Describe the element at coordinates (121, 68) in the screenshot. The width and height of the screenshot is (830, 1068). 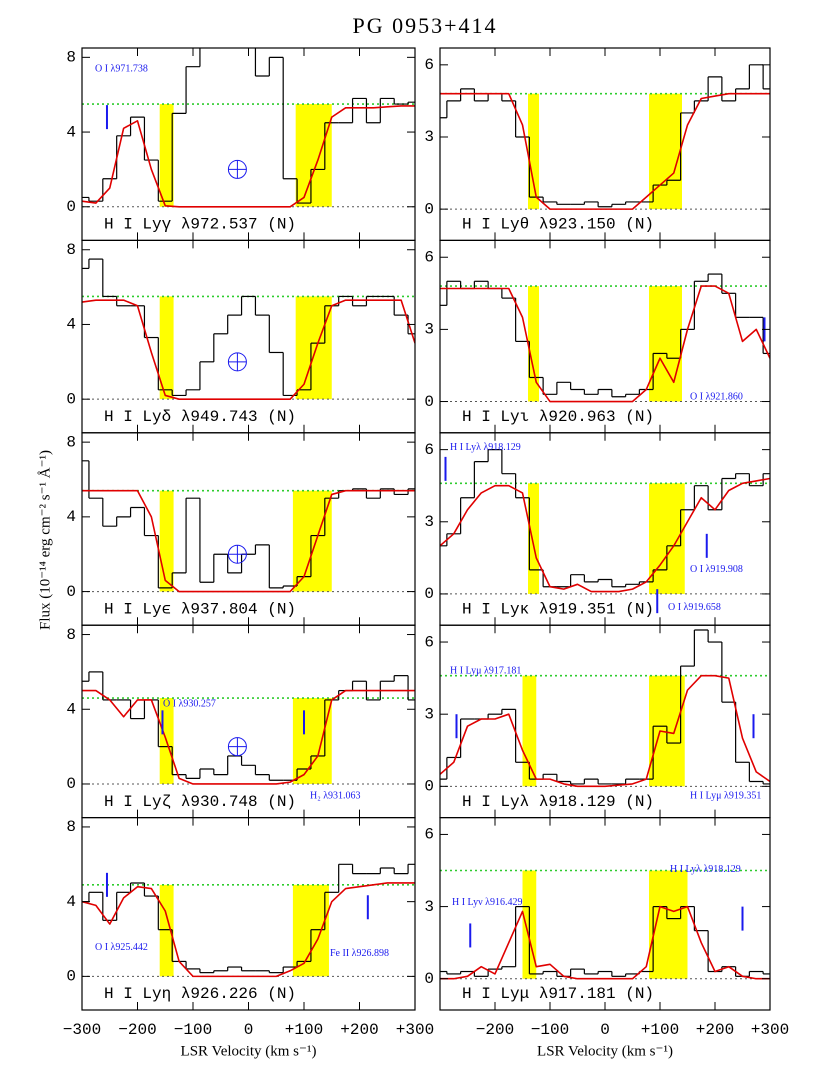
I see `line-marker-label: O I λ971.738` at that location.